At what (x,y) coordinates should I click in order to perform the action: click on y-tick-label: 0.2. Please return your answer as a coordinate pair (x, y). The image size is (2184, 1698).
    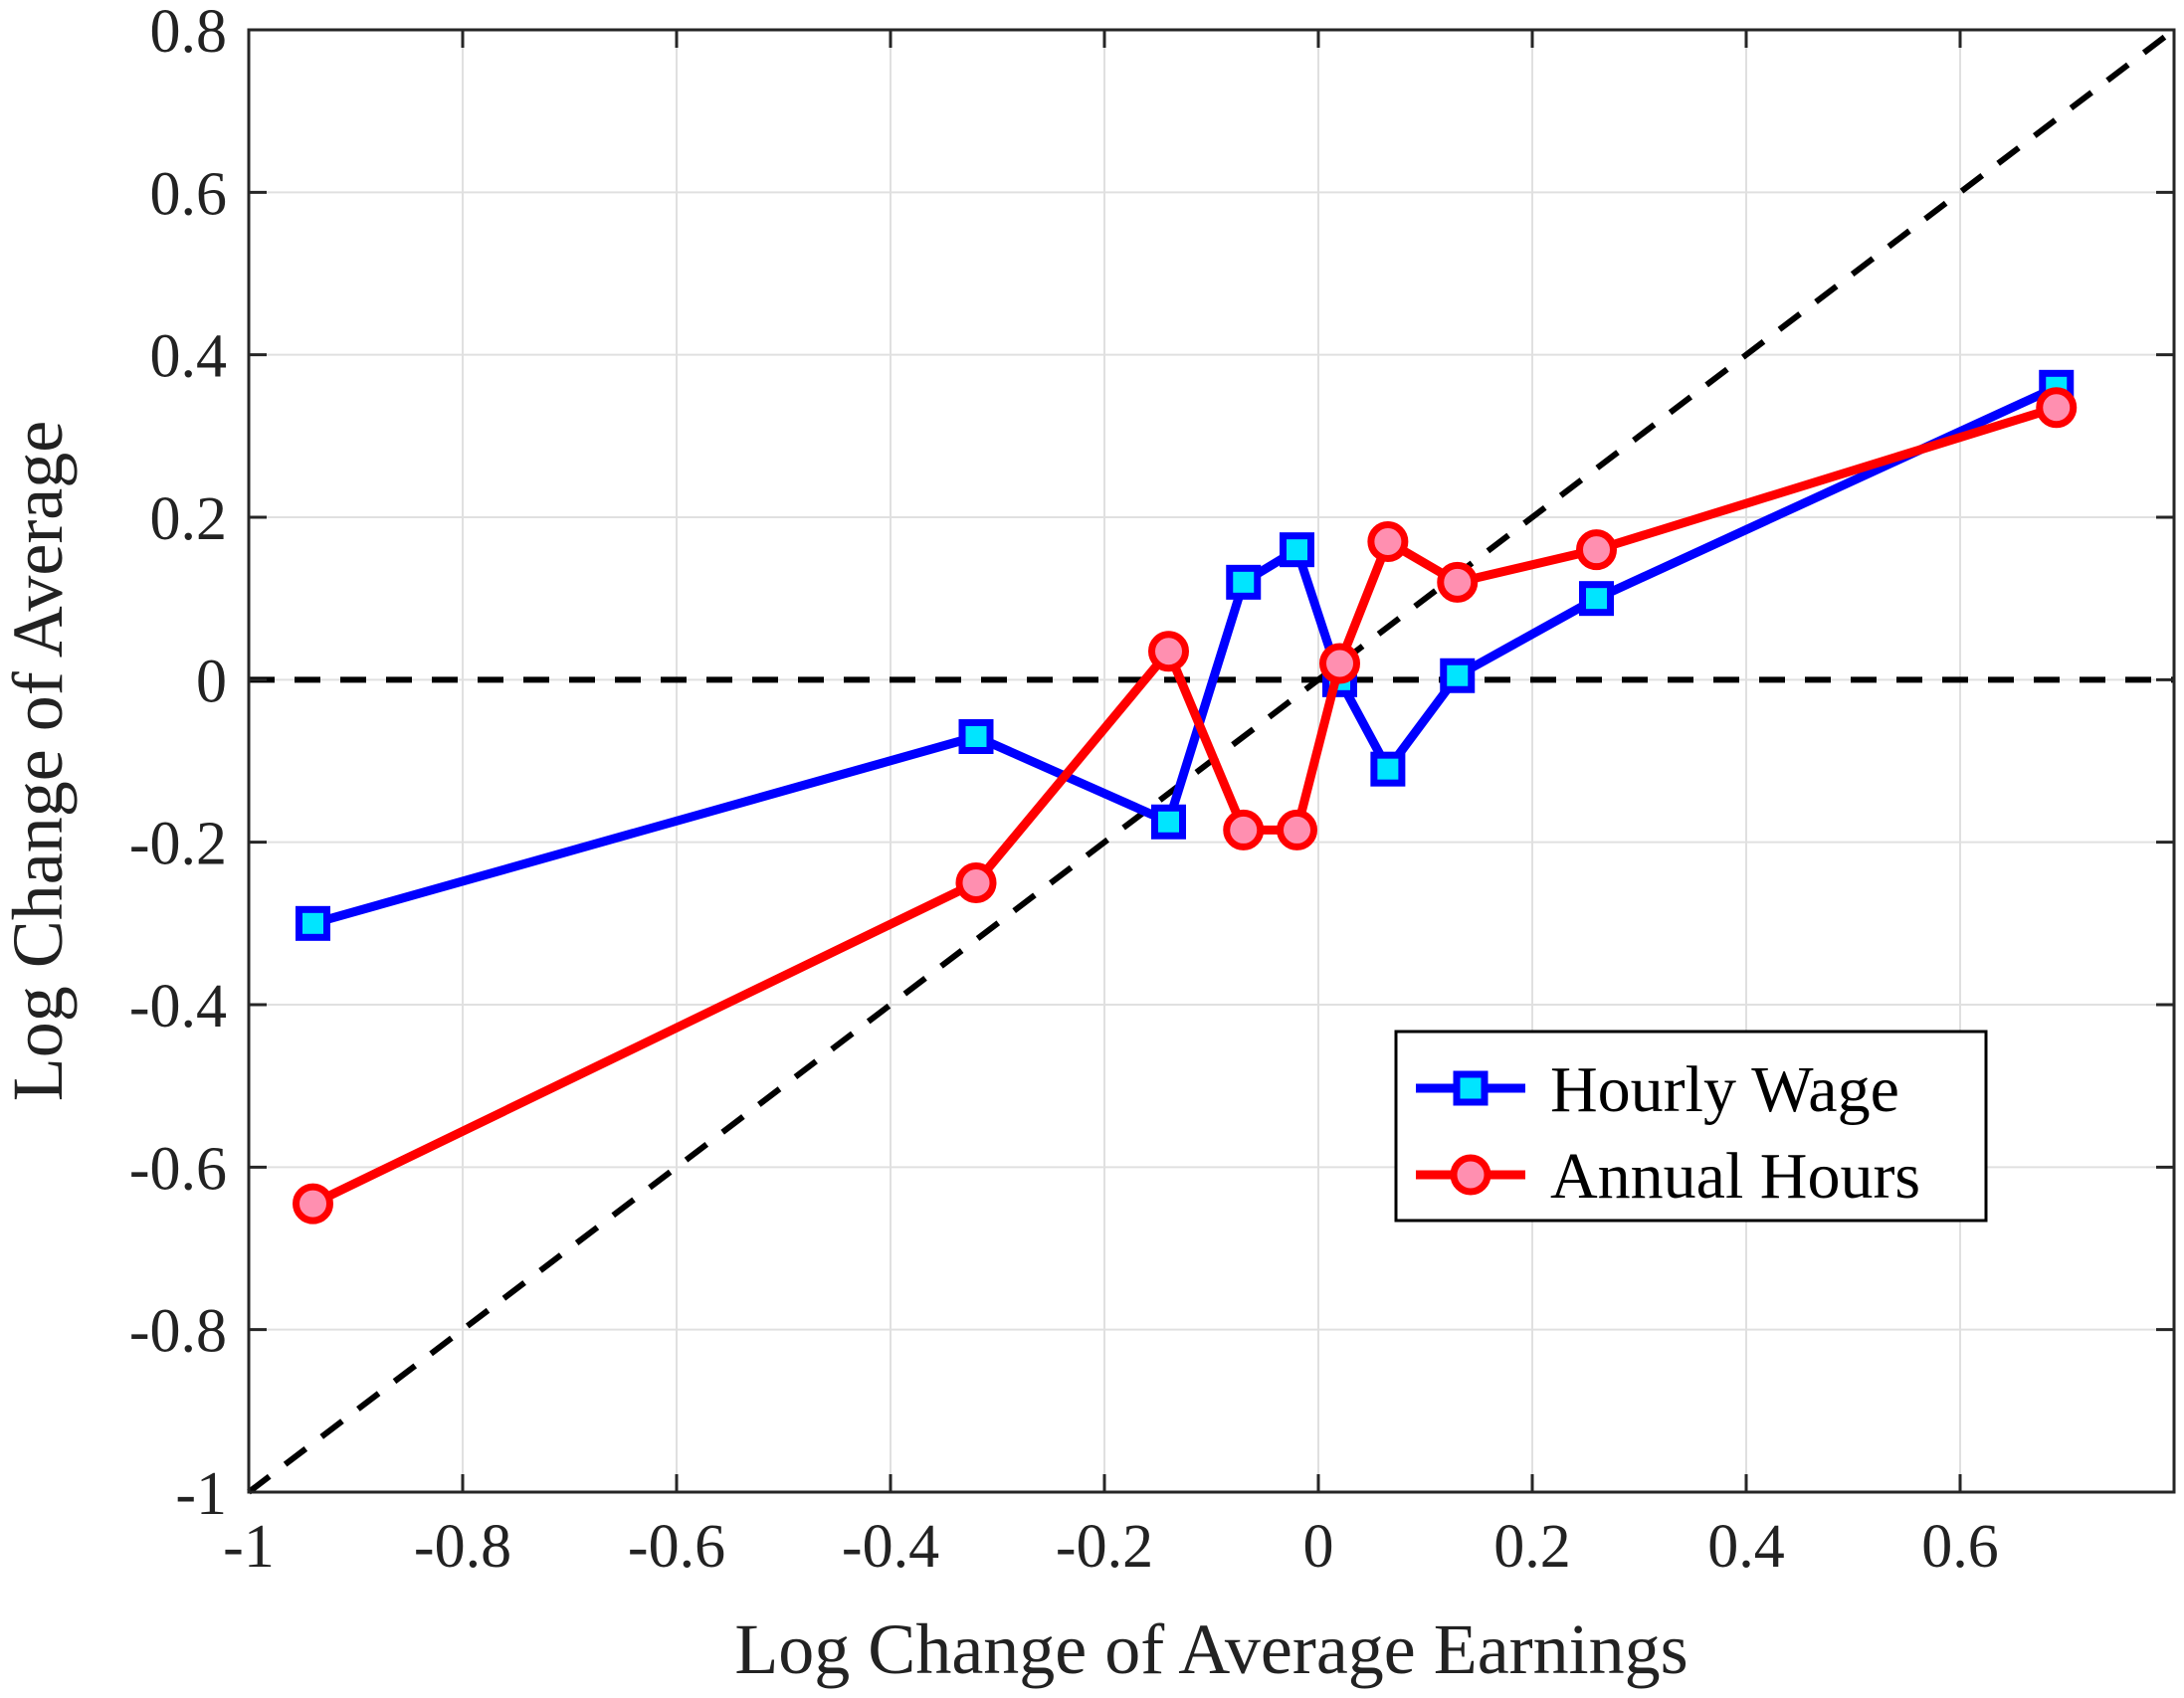
    Looking at the image, I should click on (189, 519).